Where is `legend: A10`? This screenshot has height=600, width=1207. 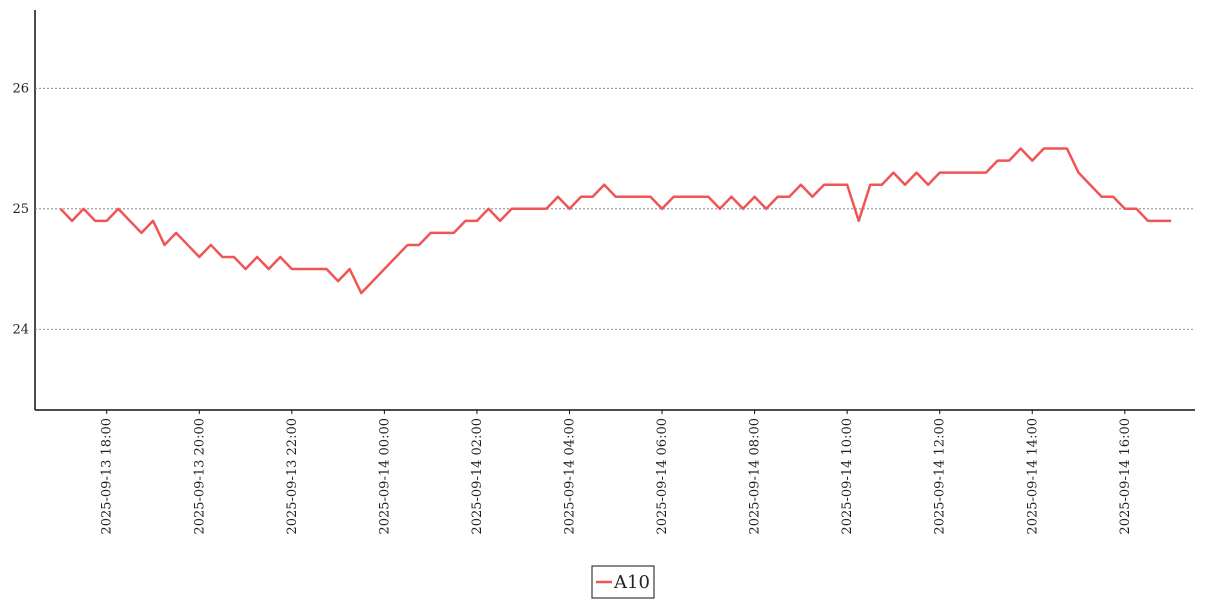 legend: A10 is located at coordinates (623, 582).